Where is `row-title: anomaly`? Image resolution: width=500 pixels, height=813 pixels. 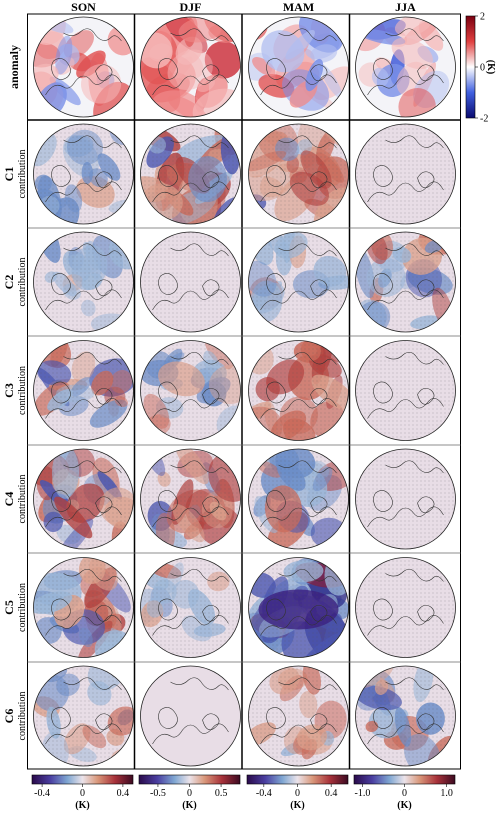 row-title: anomaly is located at coordinates (14, 67).